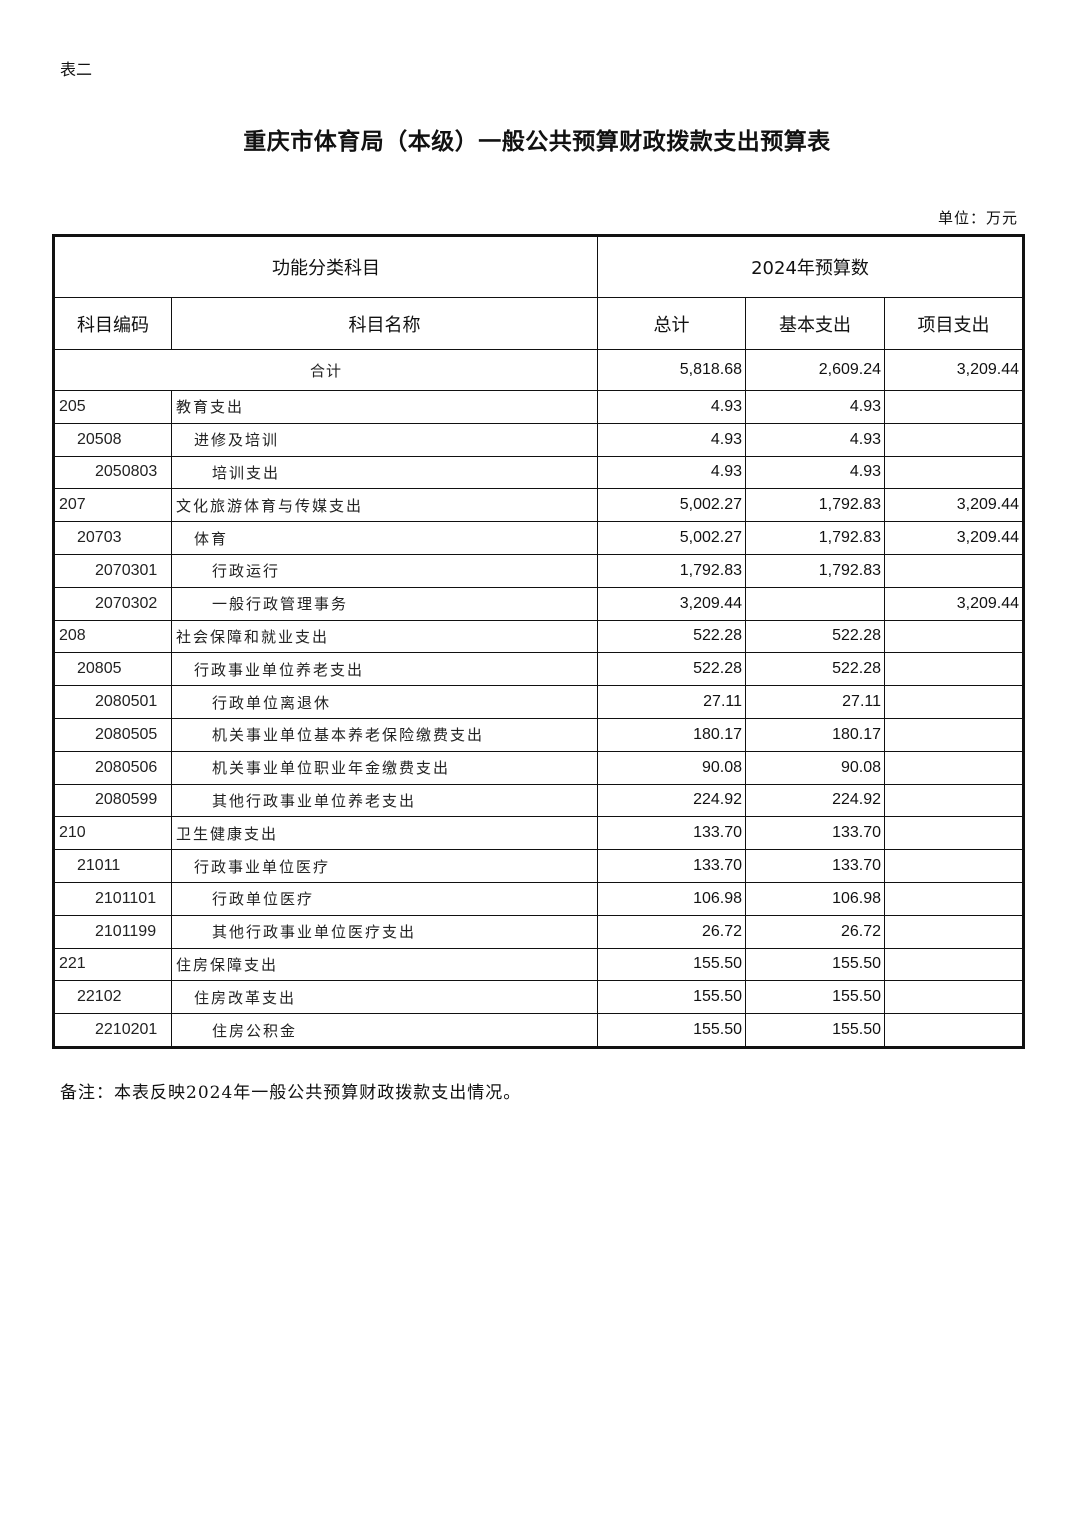 The image size is (1074, 1520). Describe the element at coordinates (671, 734) in the screenshot. I see `row-total: 180.17` at that location.